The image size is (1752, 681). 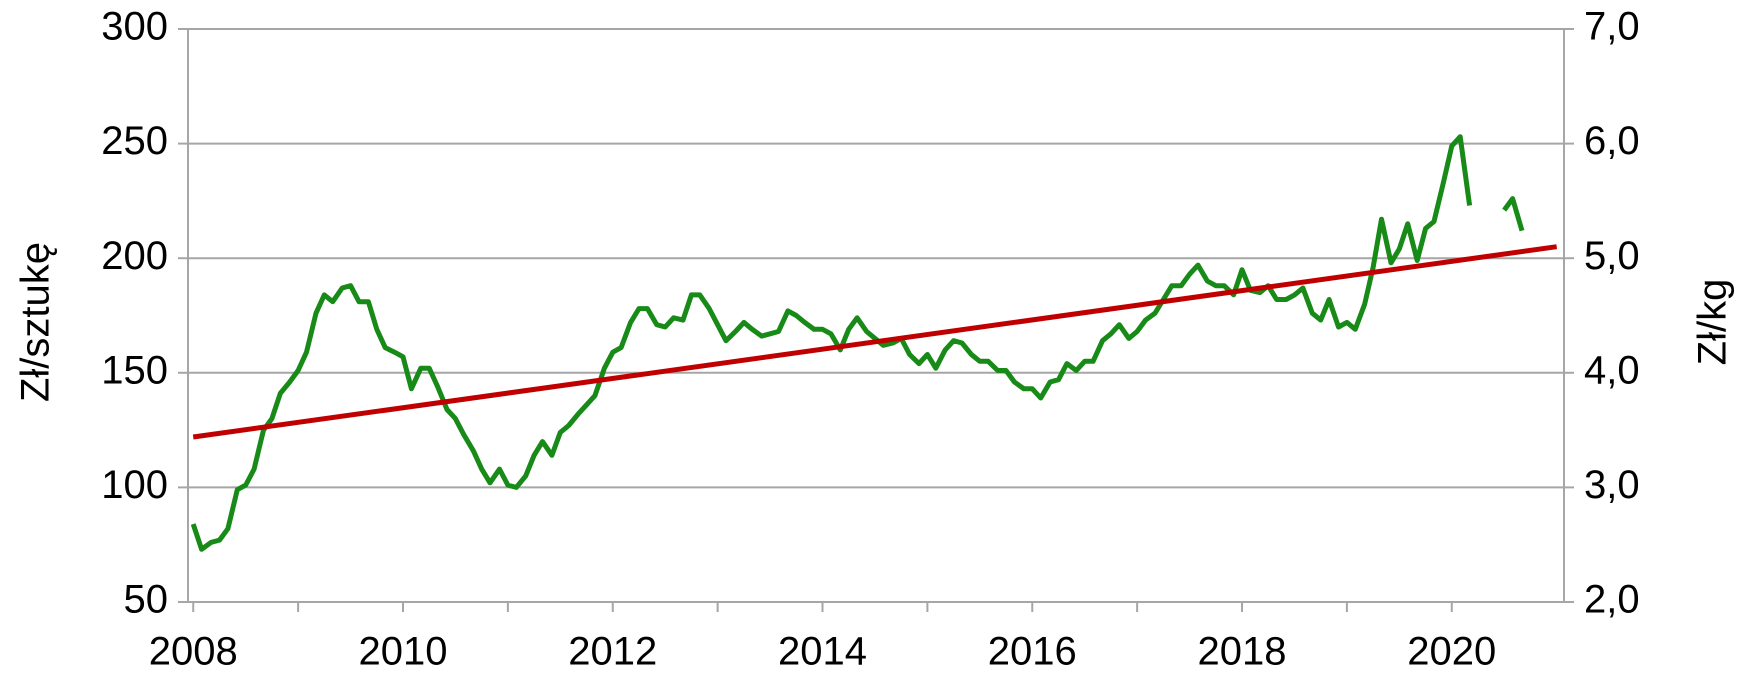 What do you see at coordinates (134, 256) in the screenshot?
I see `y-tick-label: 200` at bounding box center [134, 256].